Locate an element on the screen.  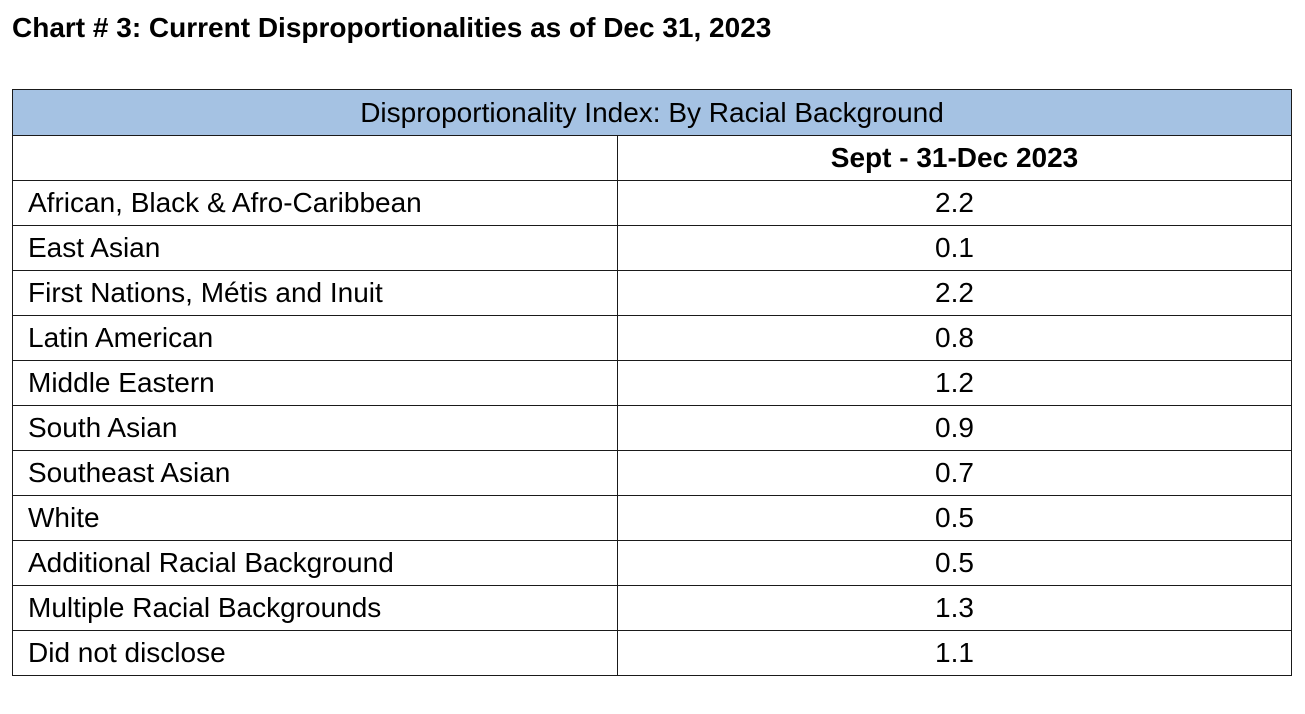
table-row: Additional Racial Background 0.5 is located at coordinates (652, 563).